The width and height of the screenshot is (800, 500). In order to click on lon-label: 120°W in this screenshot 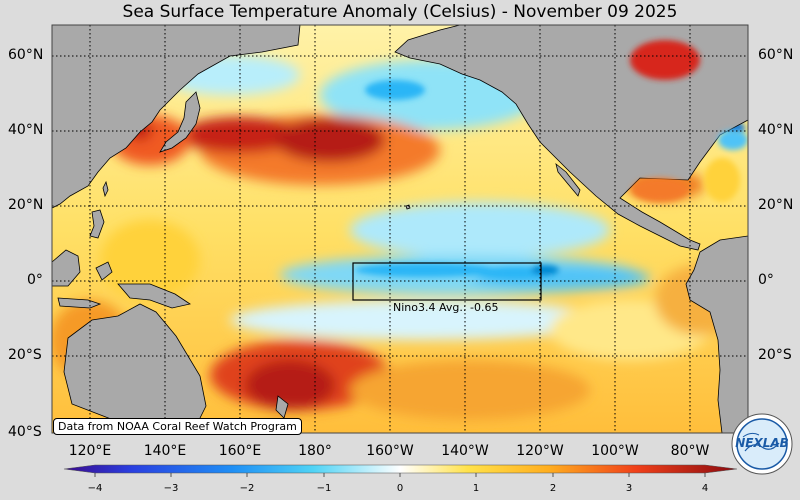, I will do `click(540, 451)`.